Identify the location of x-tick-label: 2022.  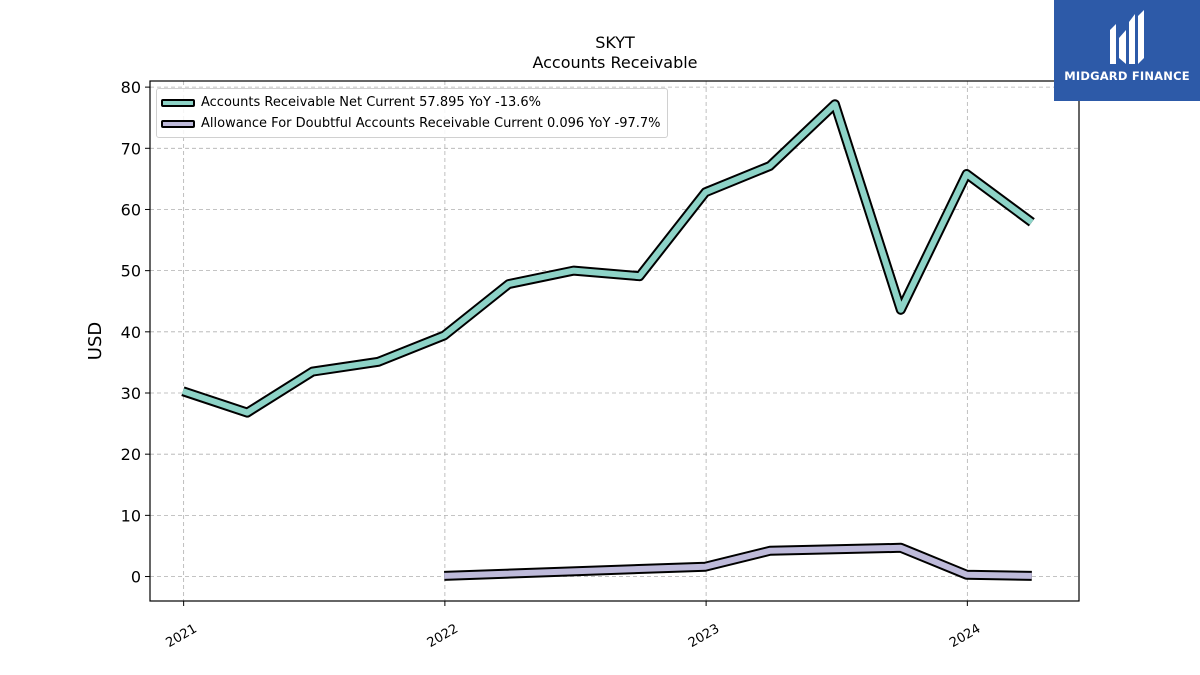
(443, 636).